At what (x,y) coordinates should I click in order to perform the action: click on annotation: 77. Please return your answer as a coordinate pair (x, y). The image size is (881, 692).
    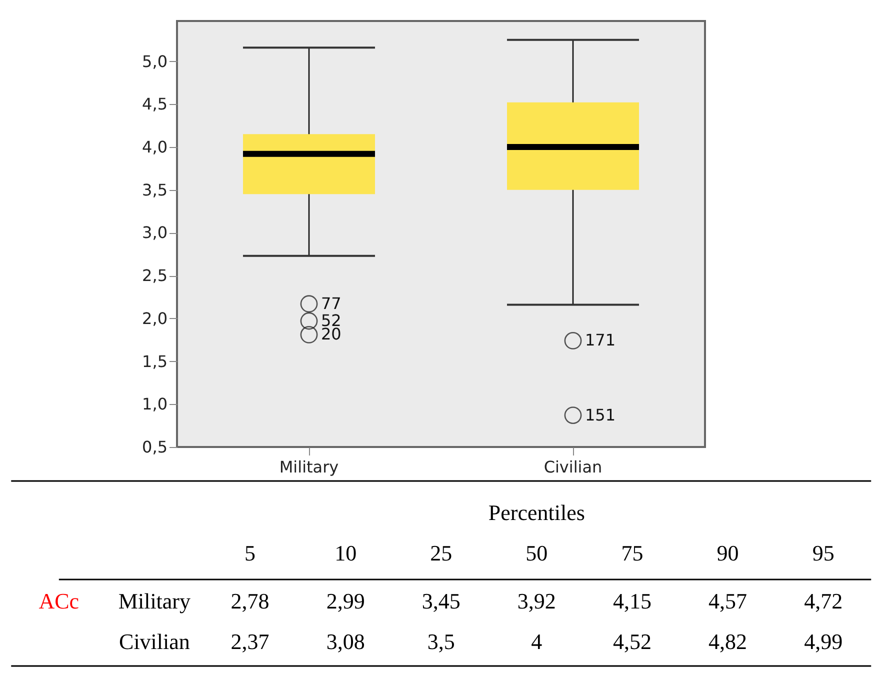
    Looking at the image, I should click on (331, 303).